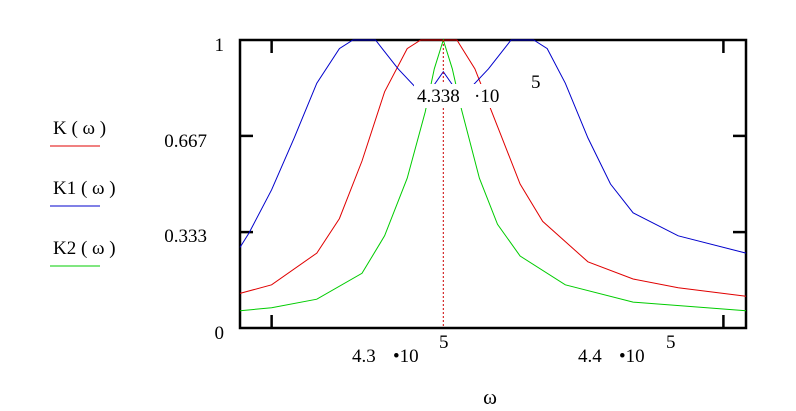 Image resolution: width=796 pixels, height=411 pixels. I want to click on x-axis-label: ω, so click(490, 397).